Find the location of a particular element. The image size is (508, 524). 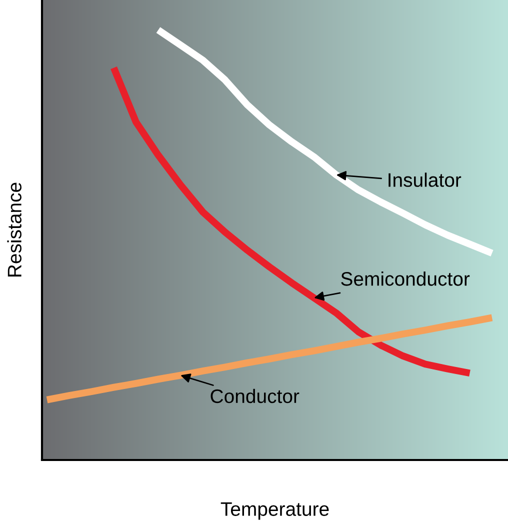

series-label: Semiconductor is located at coordinates (405, 279).